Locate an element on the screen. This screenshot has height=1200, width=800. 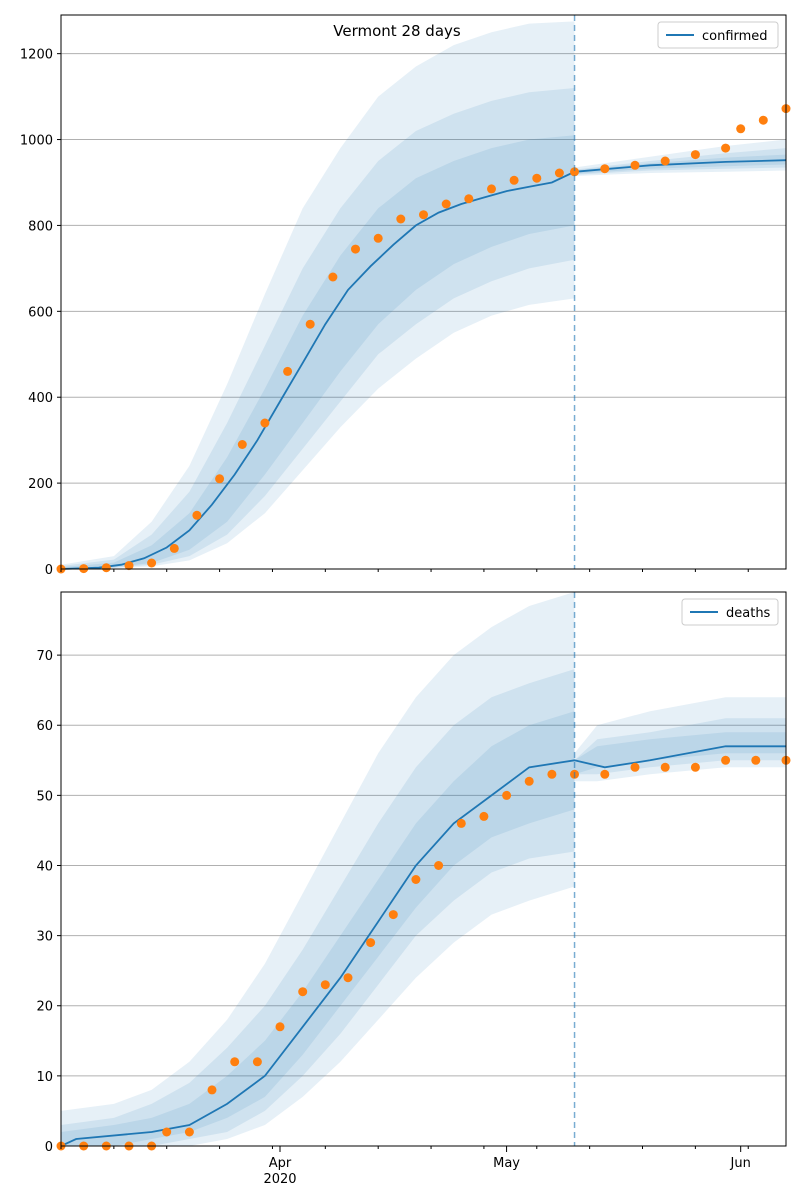
x-tick-sublabel: 2020 is located at coordinates (279, 1179).